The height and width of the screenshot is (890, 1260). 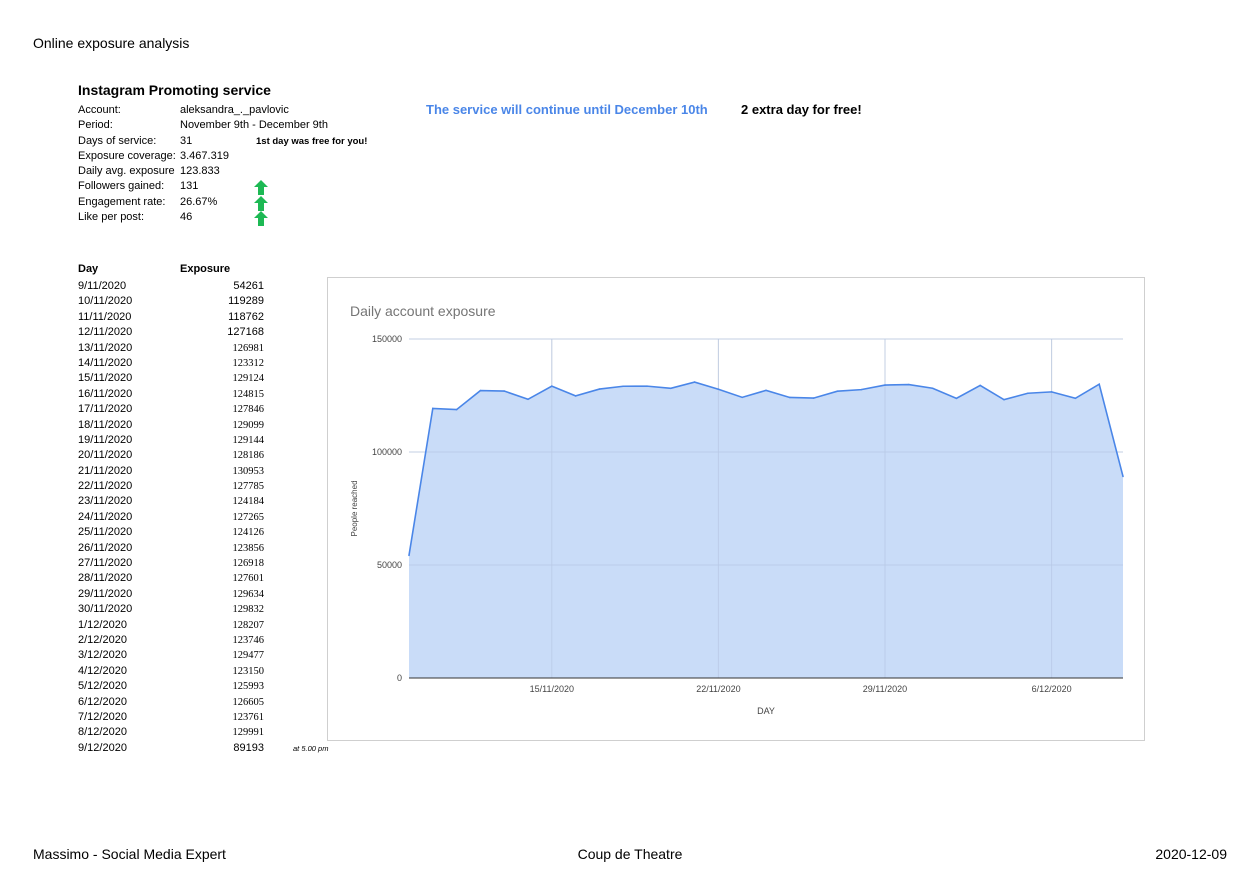 What do you see at coordinates (885, 689) in the screenshot?
I see `x-tick-label: 29/11/2020` at bounding box center [885, 689].